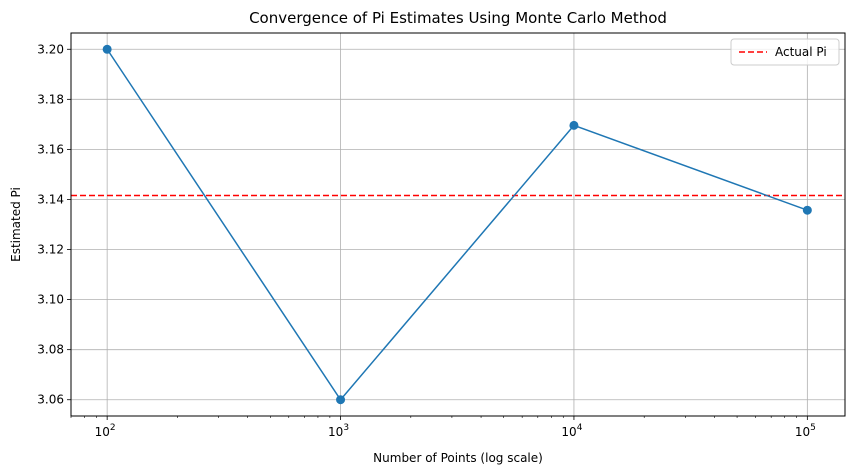 Image resolution: width=855 pixels, height=475 pixels. I want to click on y-tick-label: 3.10, so click(50, 300).